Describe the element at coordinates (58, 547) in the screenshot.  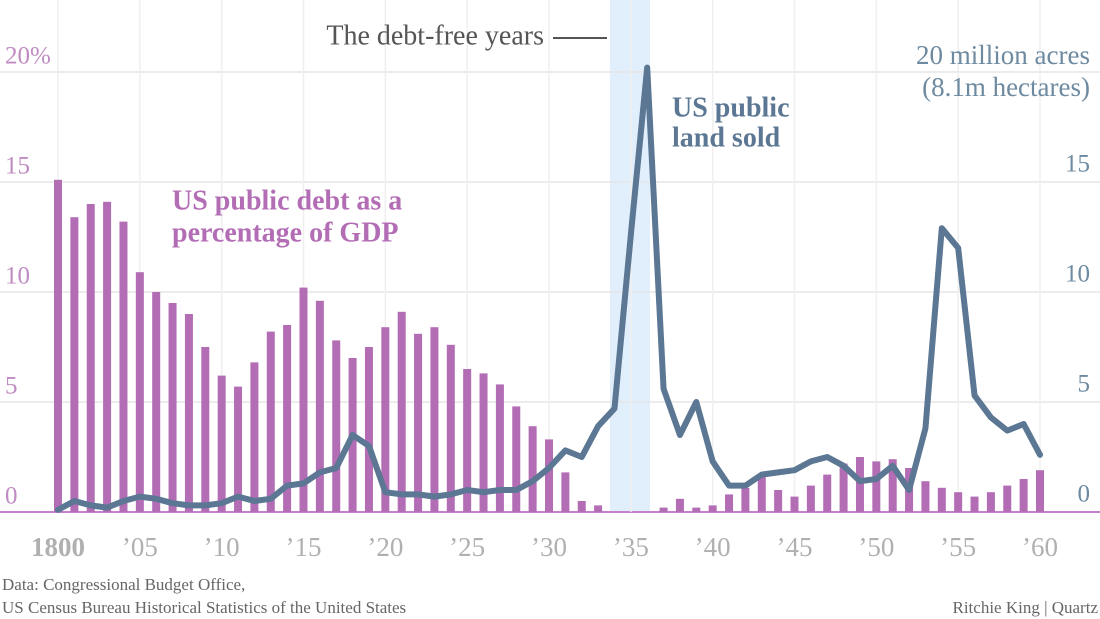
I see `x-tick-label: 1800` at that location.